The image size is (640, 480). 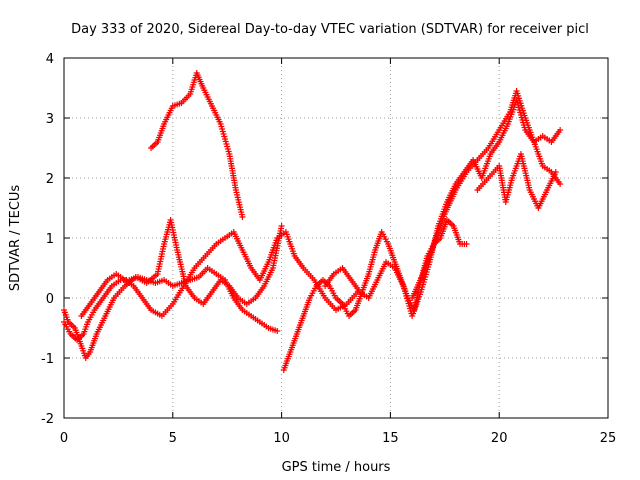 What do you see at coordinates (608, 438) in the screenshot?
I see `x-tick-label: 25` at bounding box center [608, 438].